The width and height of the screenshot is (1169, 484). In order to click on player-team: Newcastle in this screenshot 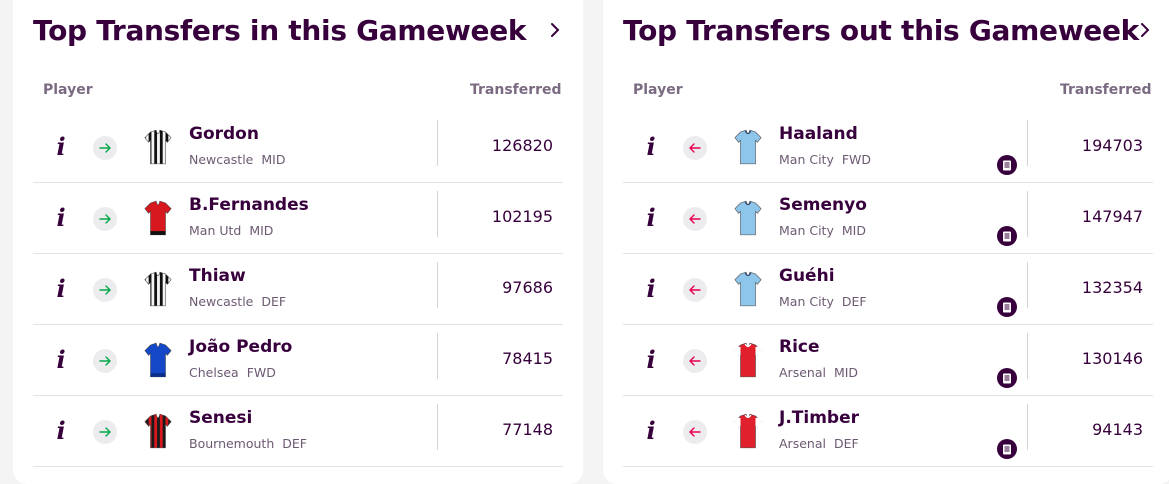, I will do `click(221, 301)`.